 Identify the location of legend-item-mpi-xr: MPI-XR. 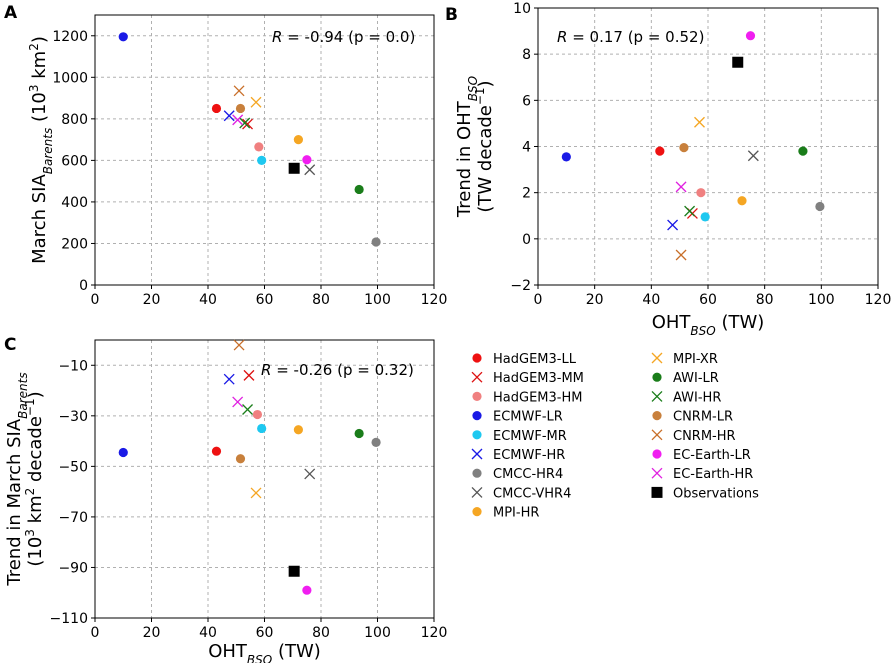
(684, 359).